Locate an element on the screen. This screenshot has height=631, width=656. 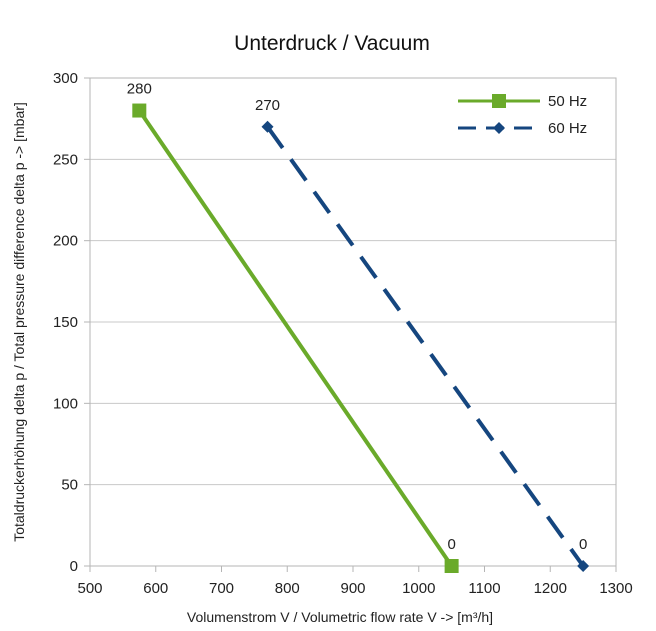
y-tick-label: 50 is located at coordinates (69, 485).